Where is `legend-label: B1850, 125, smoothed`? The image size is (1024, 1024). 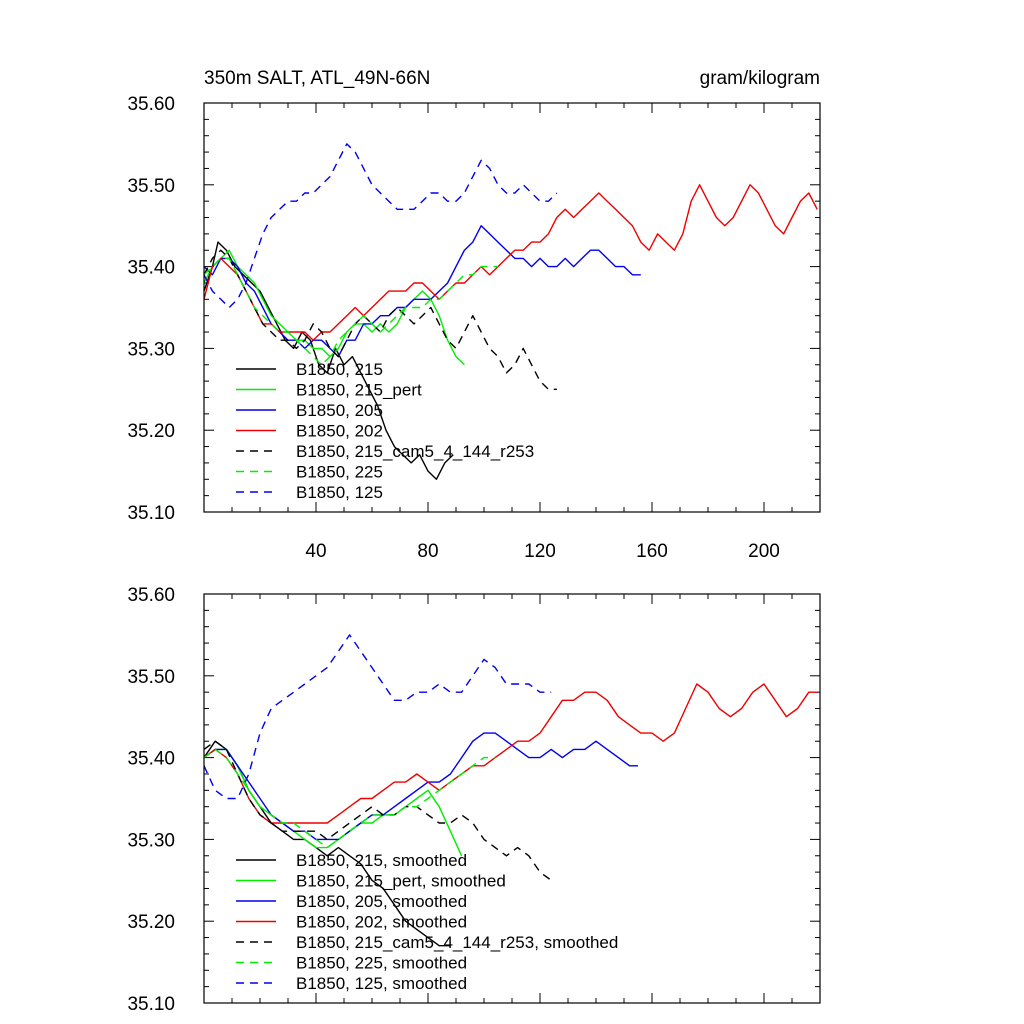 legend-label: B1850, 125, smoothed is located at coordinates (381, 983).